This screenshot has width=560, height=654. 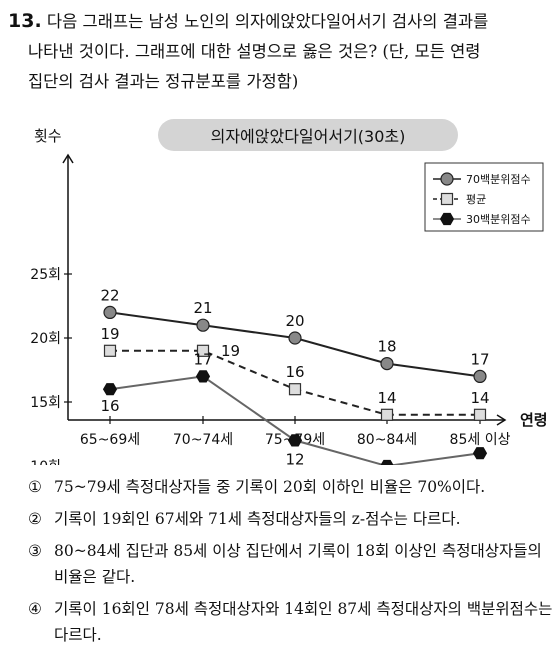 What do you see at coordinates (267, 21) in the screenshot?
I see `question-text-1: 다음 그래프는 남성 노인의 의자에앉았다일어서기 검사의 결과를` at bounding box center [267, 21].